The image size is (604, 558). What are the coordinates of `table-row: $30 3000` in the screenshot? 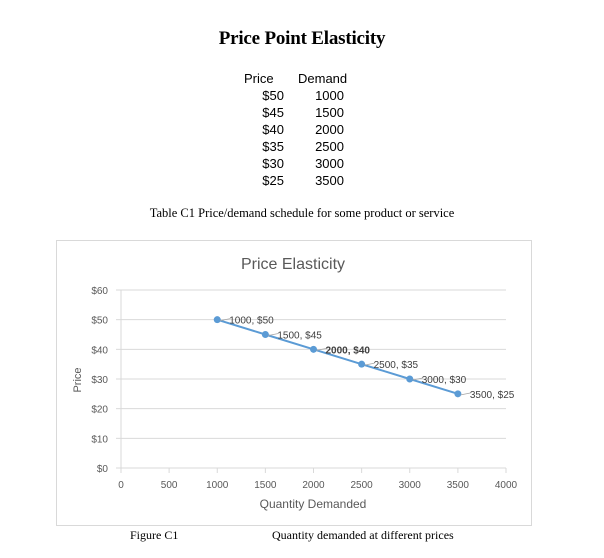 It's located at (297, 163).